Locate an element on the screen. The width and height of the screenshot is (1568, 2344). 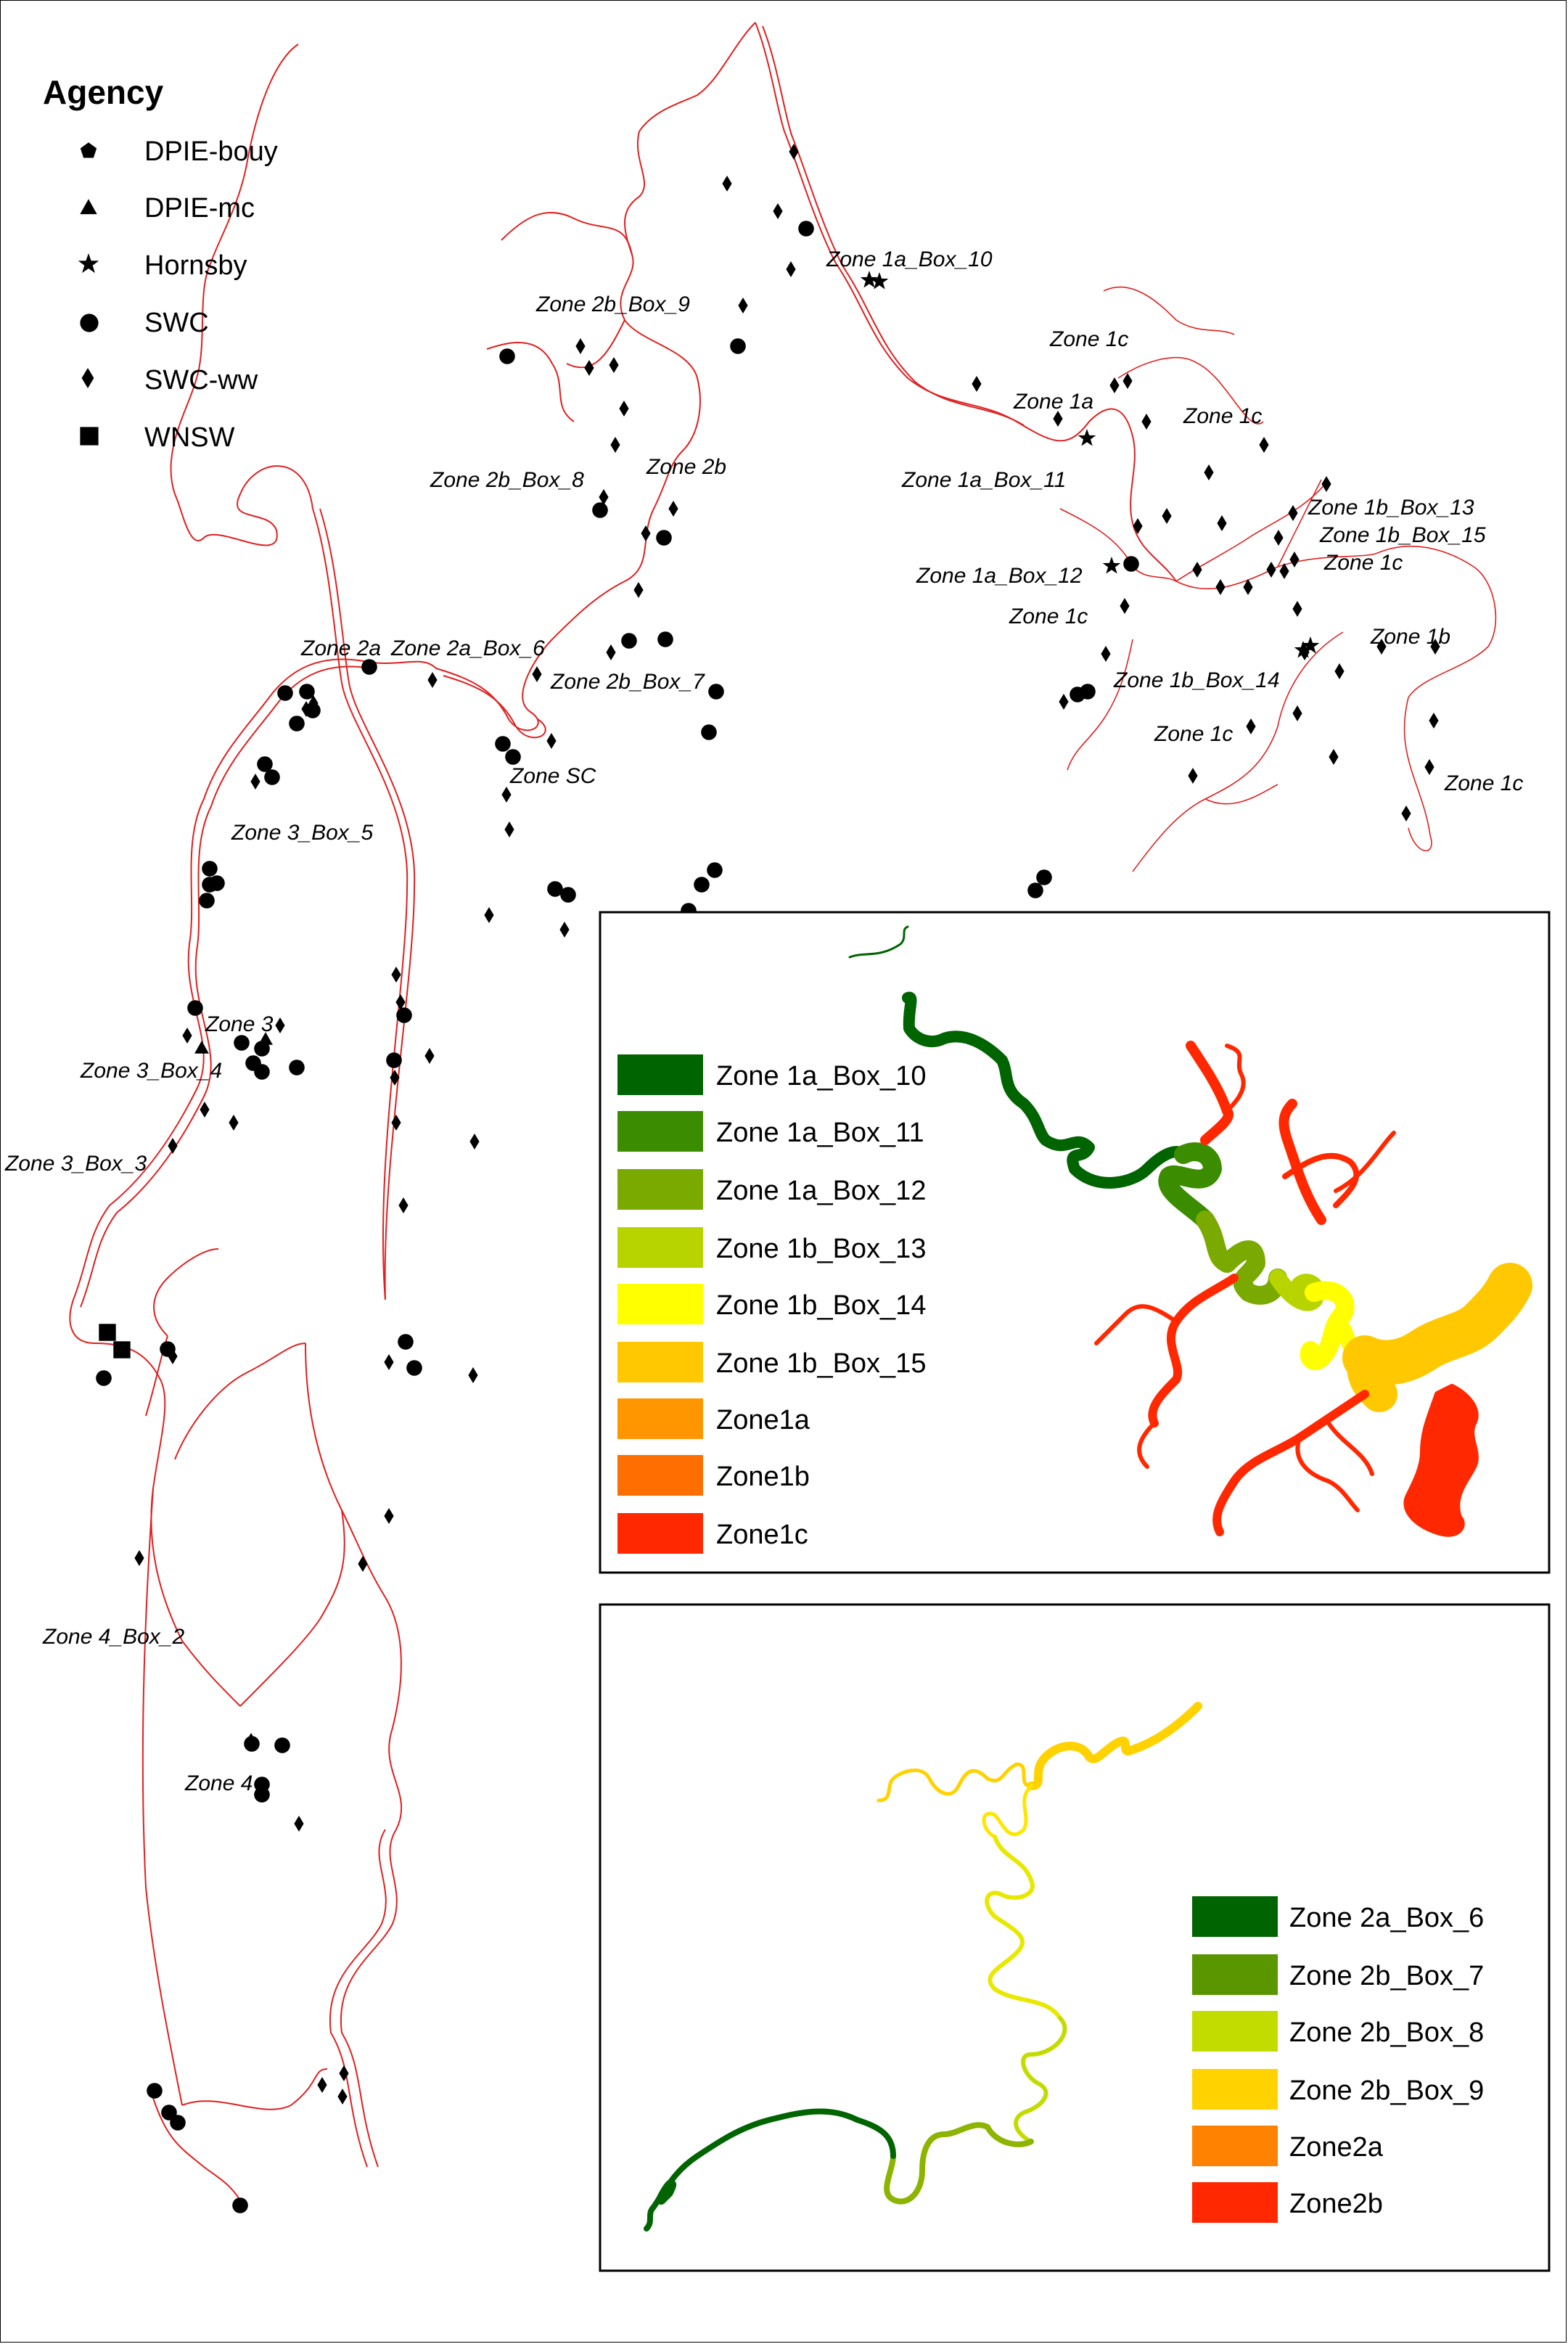
zone-label: Zone SC is located at coordinates (552, 776).